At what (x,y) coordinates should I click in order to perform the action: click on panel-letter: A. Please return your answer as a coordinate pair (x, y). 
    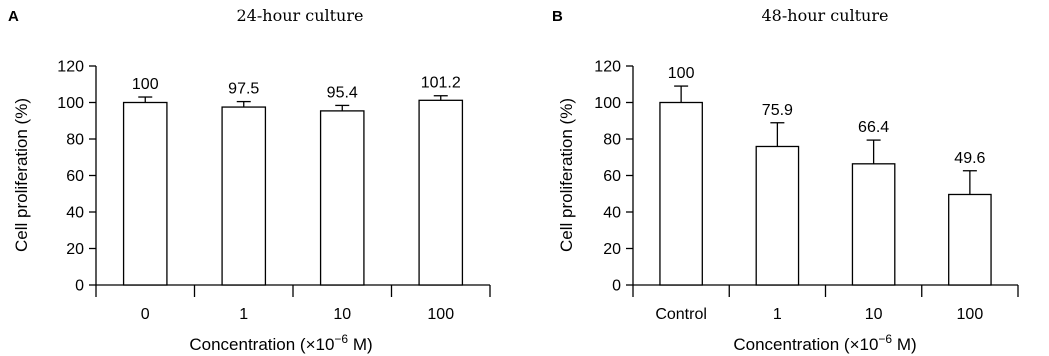
    Looking at the image, I should click on (13, 16).